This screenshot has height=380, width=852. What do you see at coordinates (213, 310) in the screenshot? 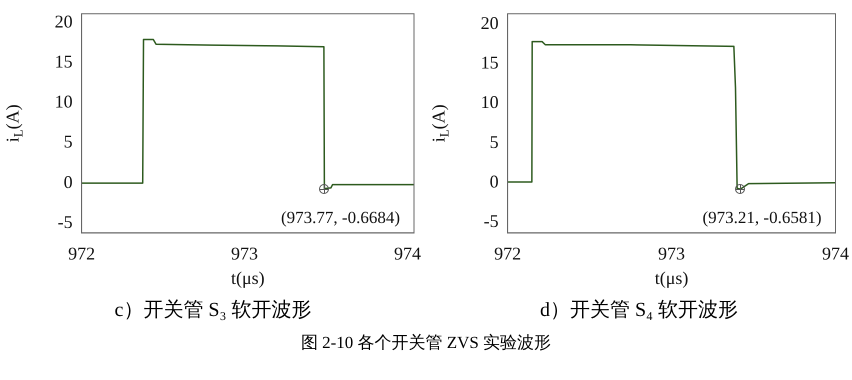
I see `text: c）开关管 S₃ 软开波形` at bounding box center [213, 310].